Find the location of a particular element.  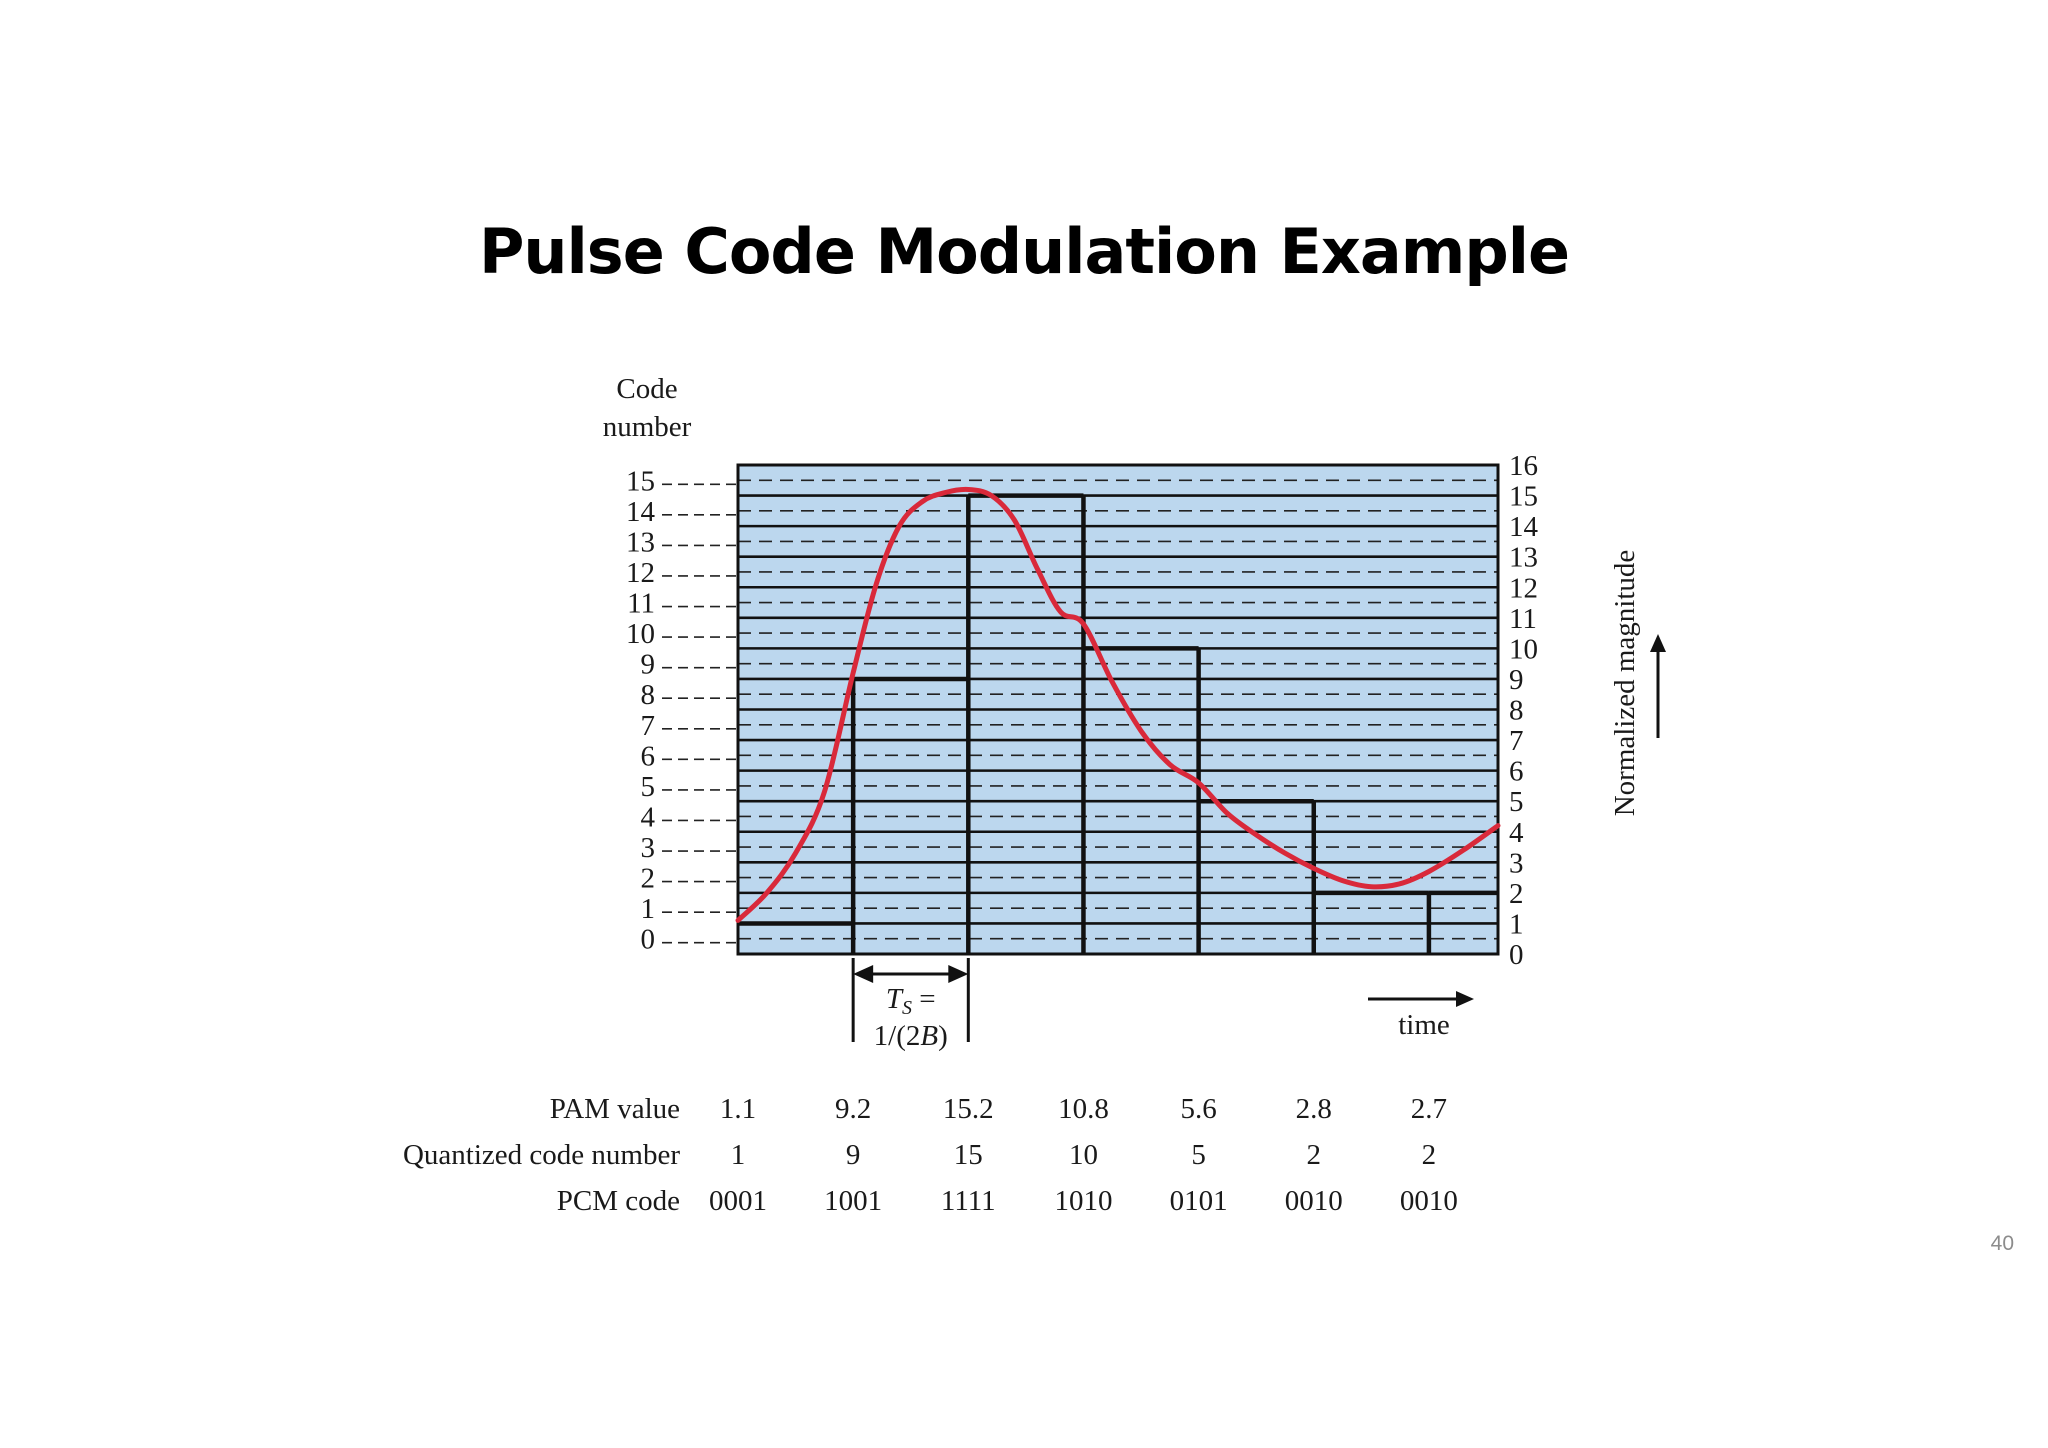

left-axis-tick-label: 13 is located at coordinates (640, 542).